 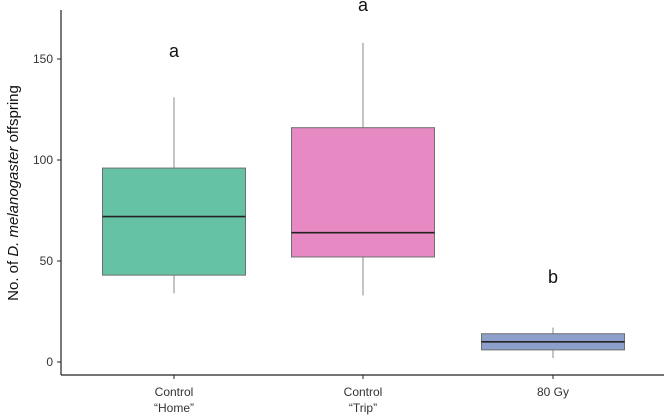 I want to click on y-tick-label: 150, so click(x=43, y=59).